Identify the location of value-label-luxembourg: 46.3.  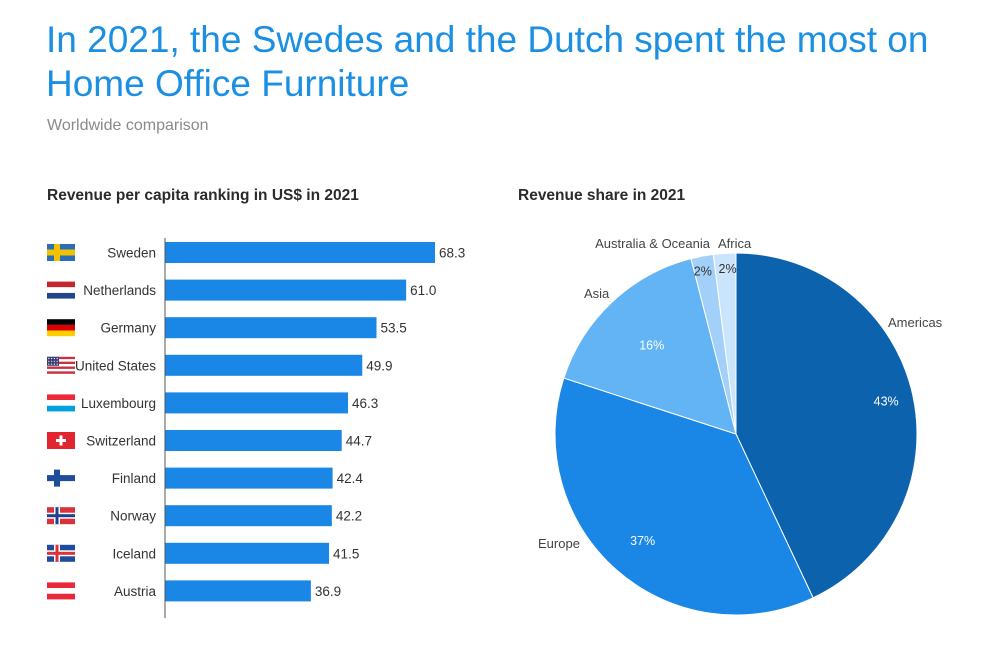
(365, 403).